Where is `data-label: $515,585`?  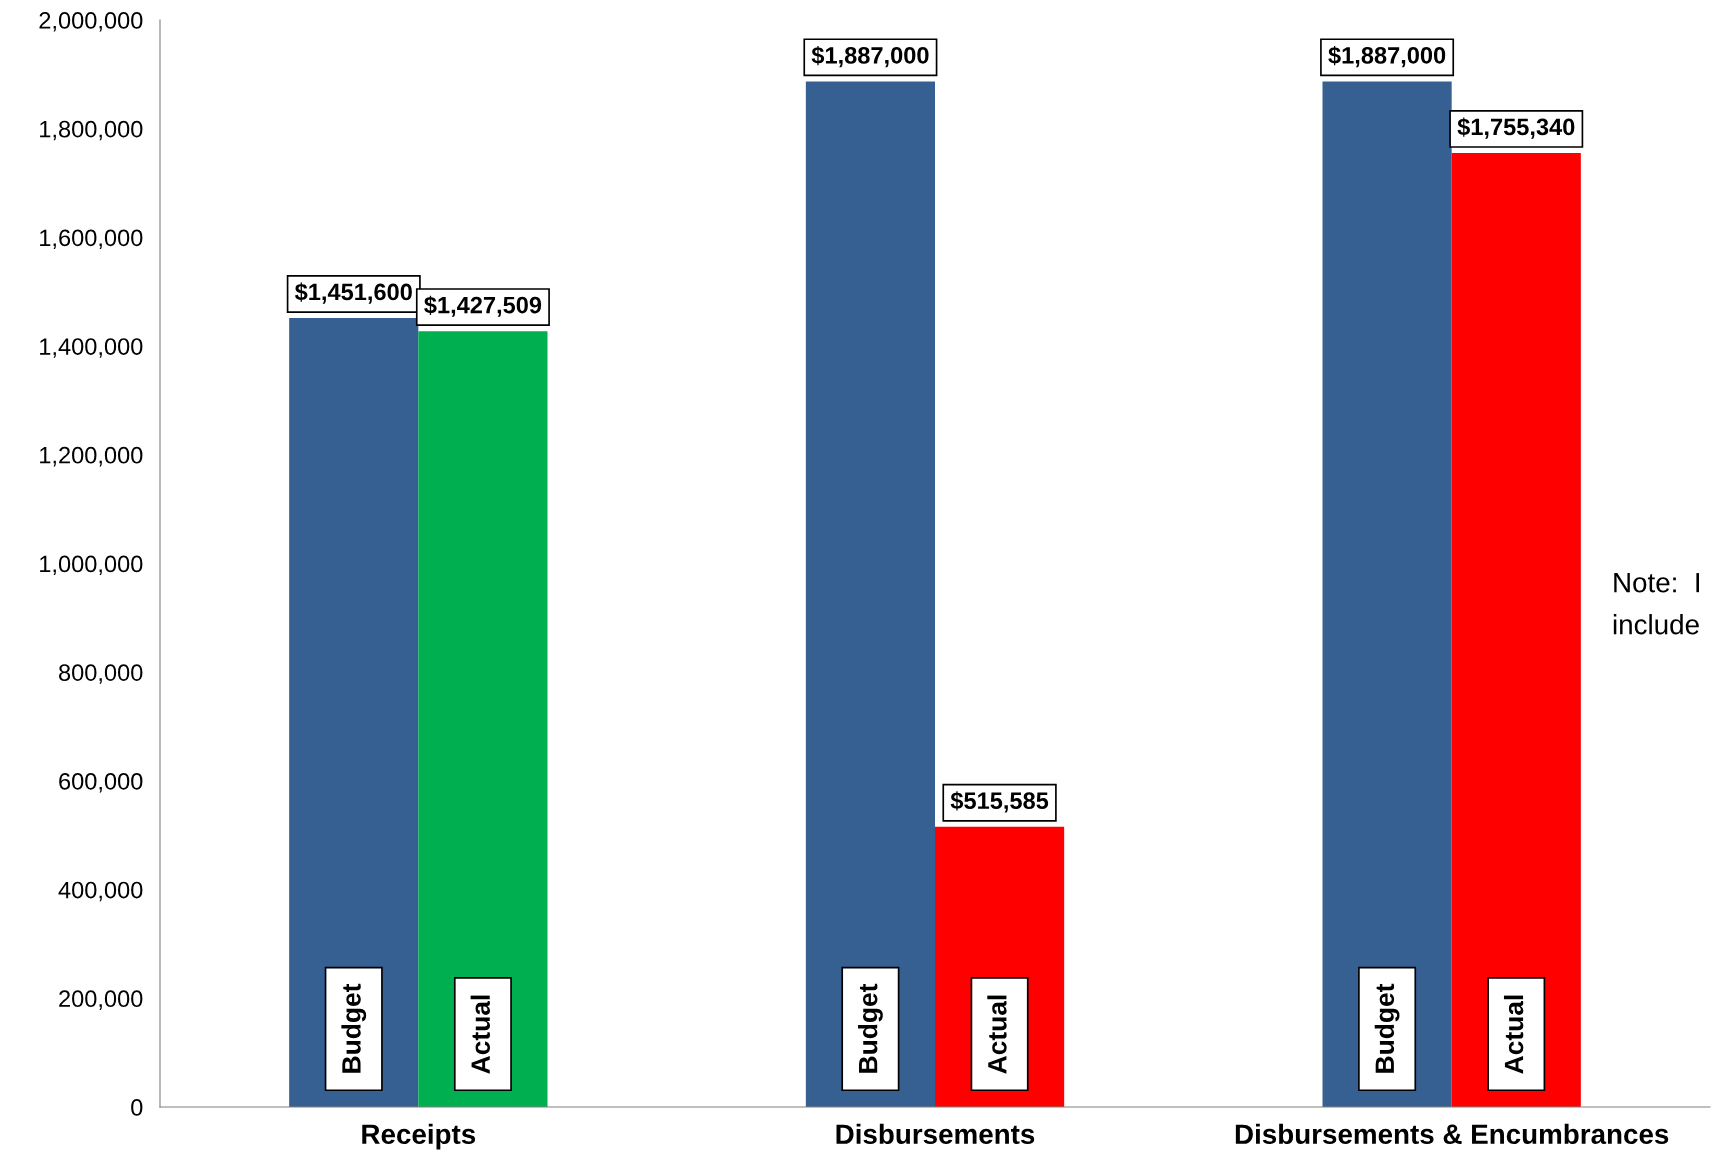 data-label: $515,585 is located at coordinates (999, 802).